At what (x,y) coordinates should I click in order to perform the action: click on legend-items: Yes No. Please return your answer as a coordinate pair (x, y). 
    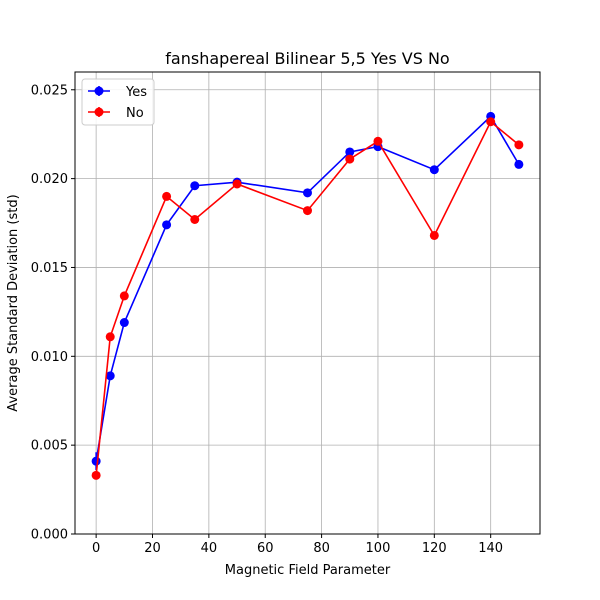
    Looking at the image, I should click on (117, 103).